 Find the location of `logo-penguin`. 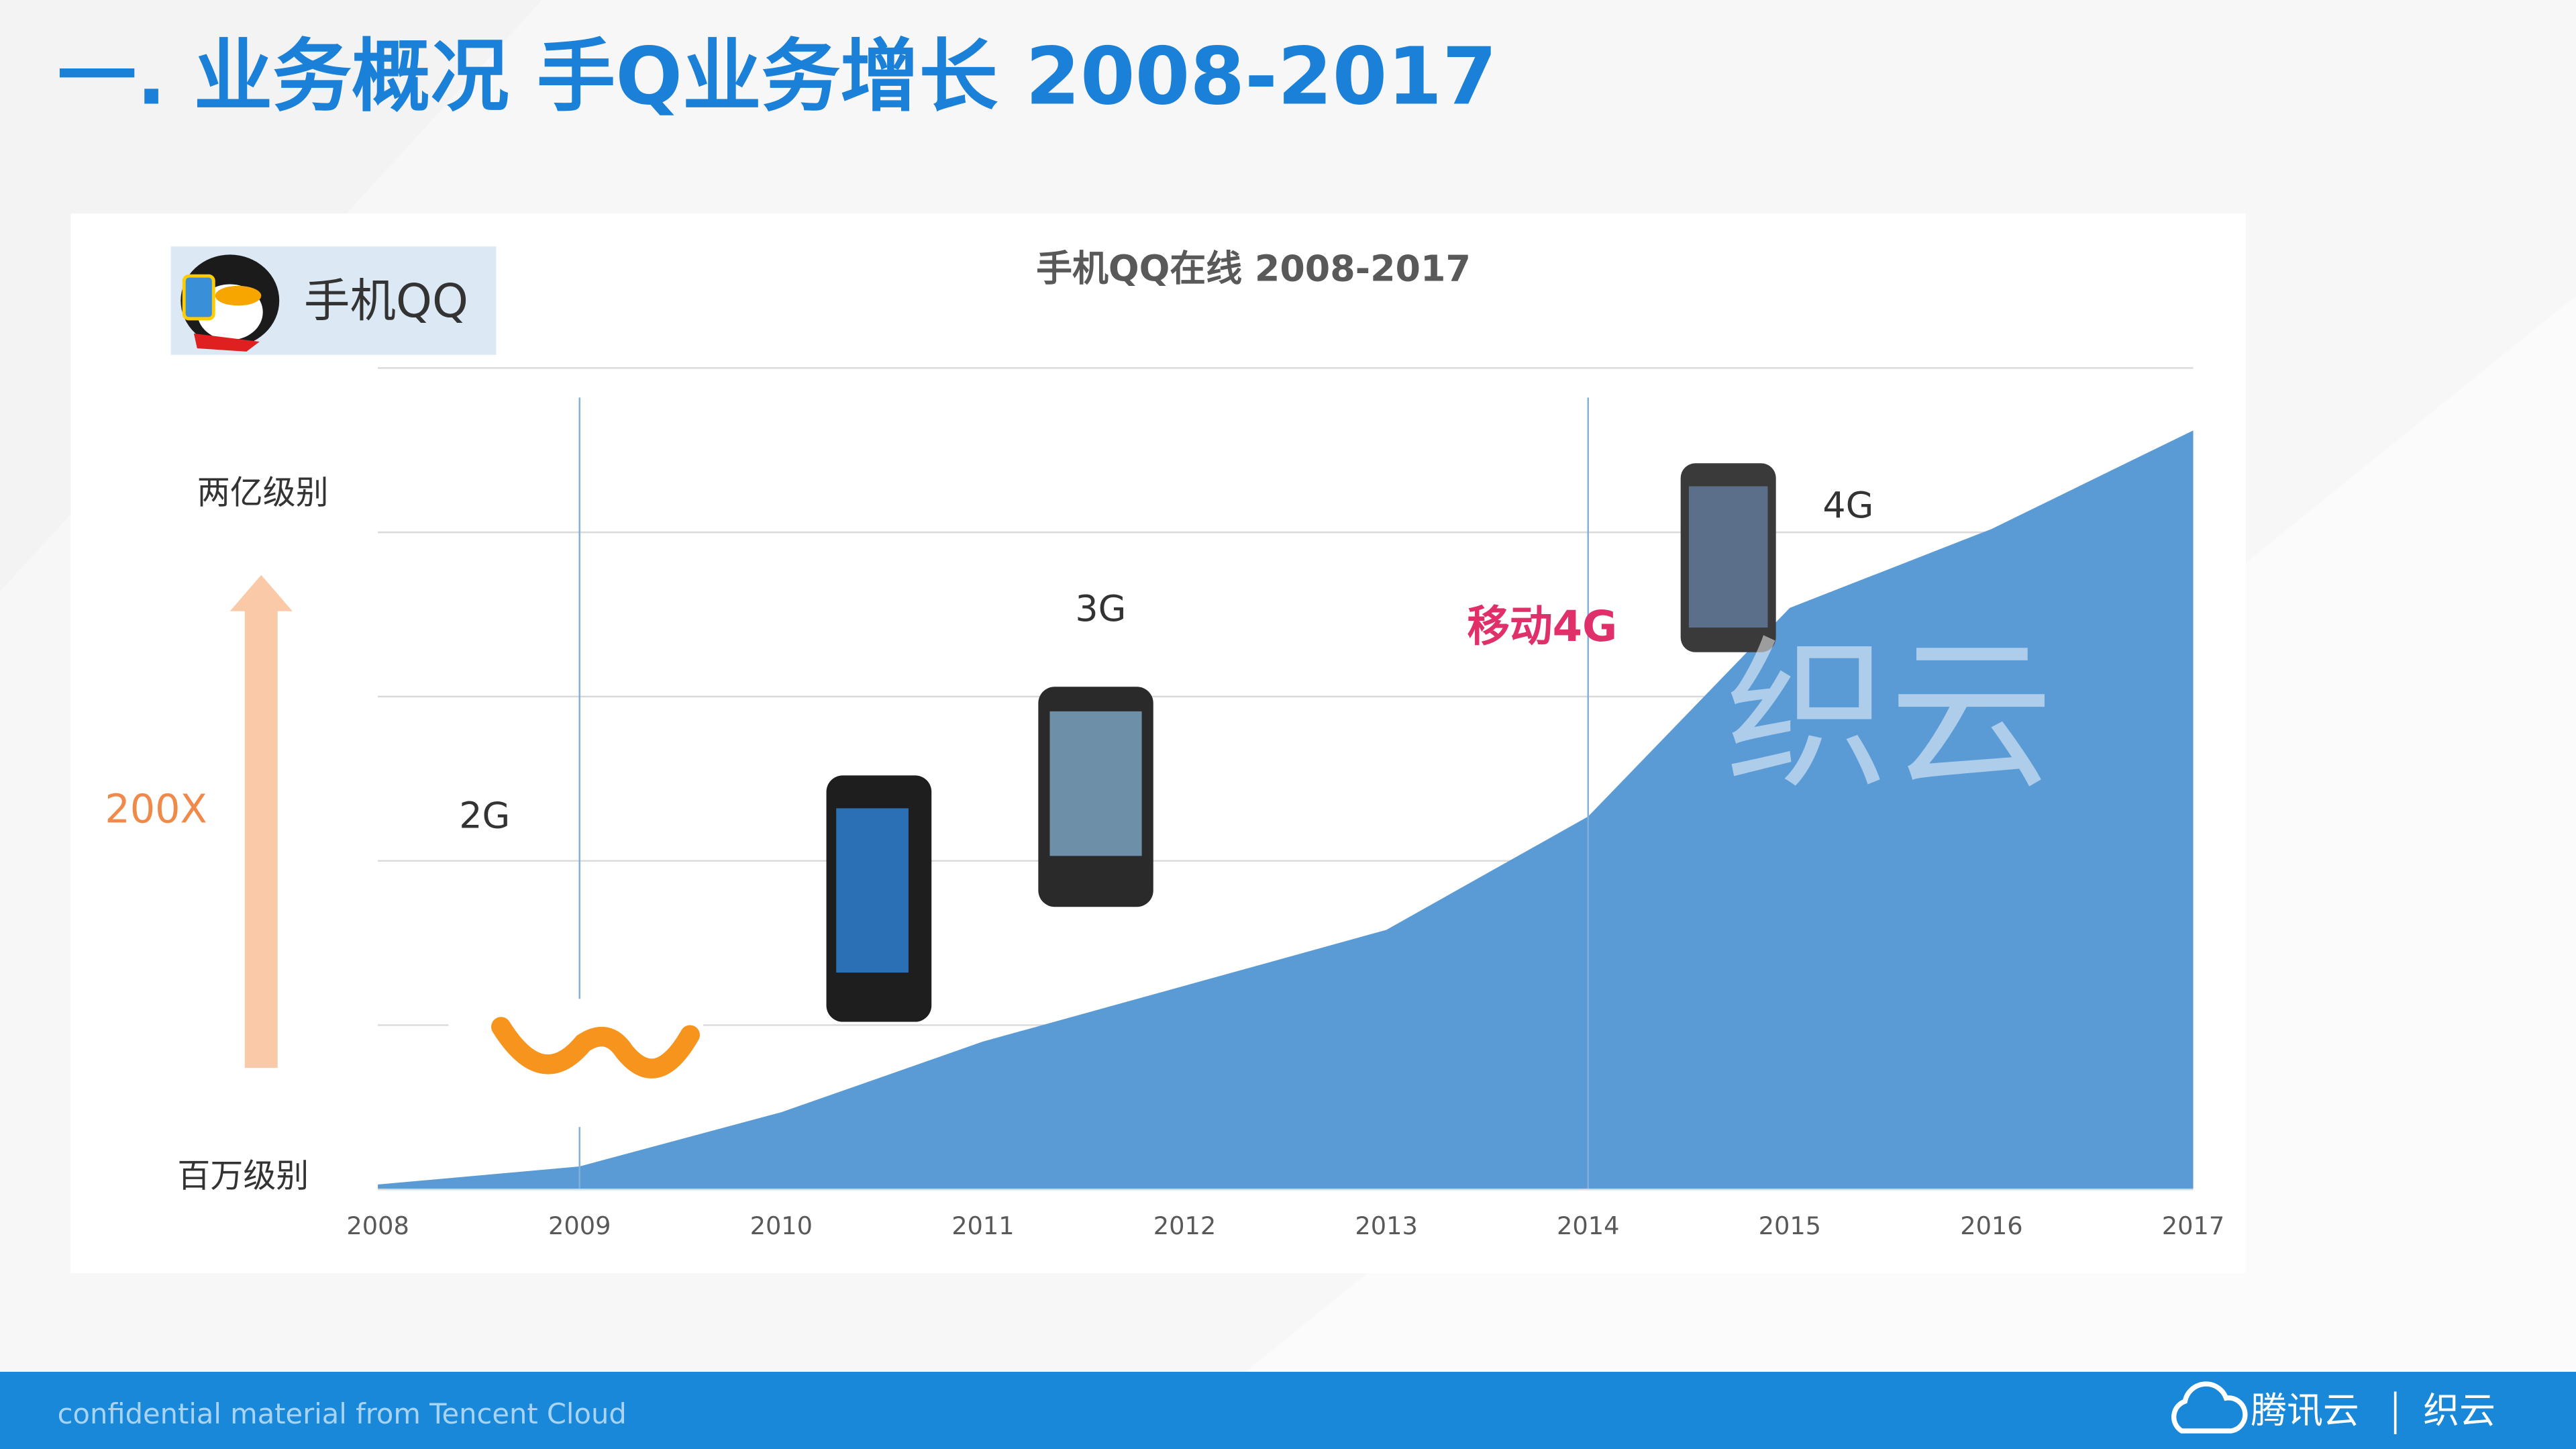

logo-penguin is located at coordinates (238, 295).